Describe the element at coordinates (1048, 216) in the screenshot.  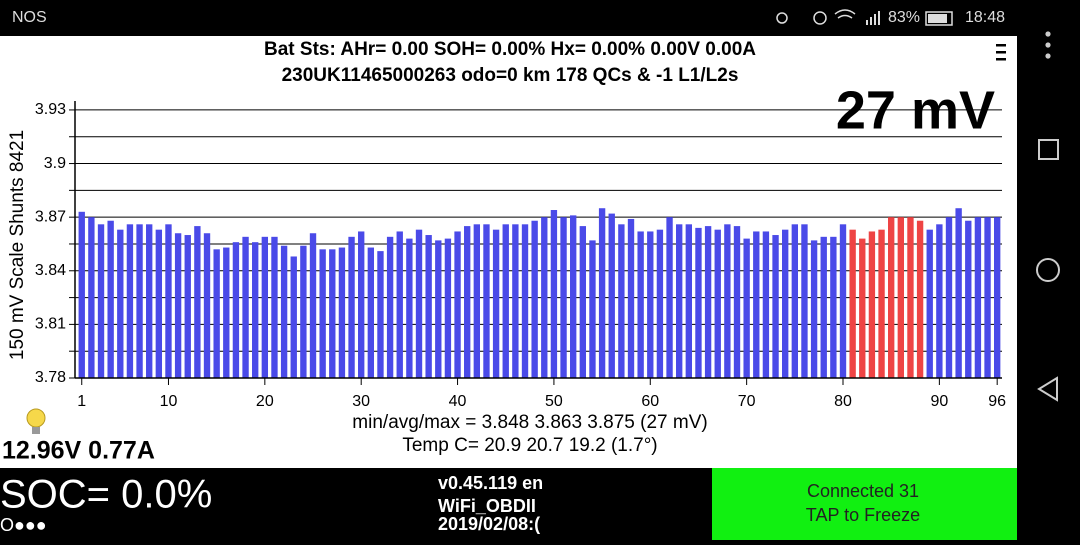
I see `nav-bar` at that location.